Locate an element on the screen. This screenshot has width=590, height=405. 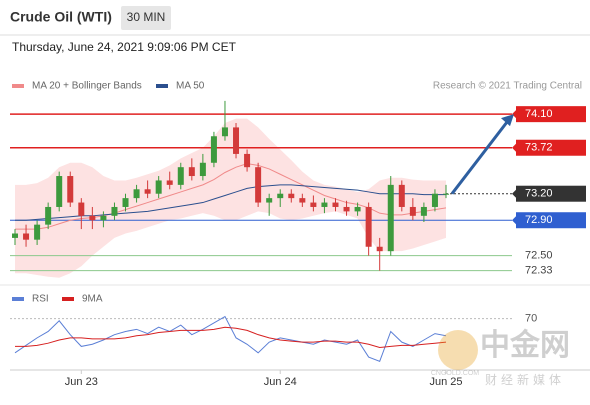
legend-label: RSI is located at coordinates (40, 299).